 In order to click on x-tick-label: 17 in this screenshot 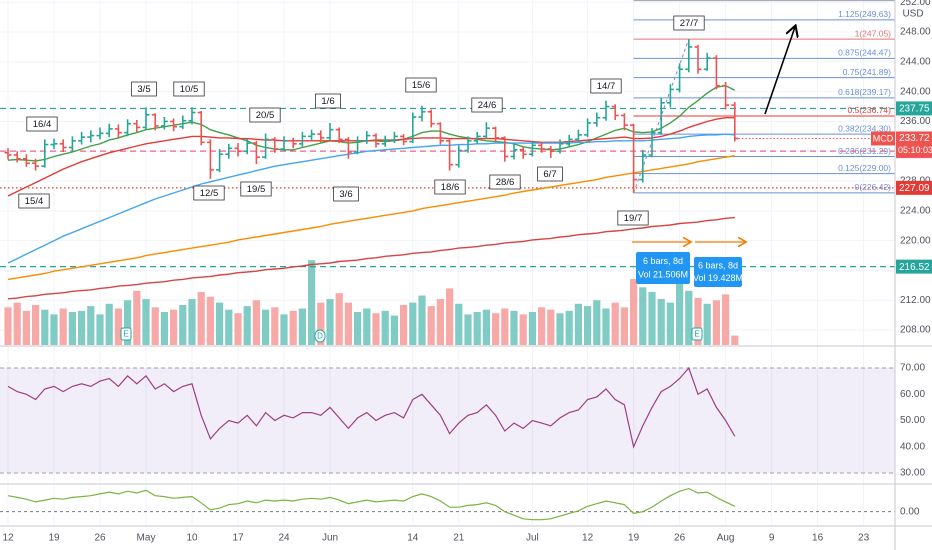, I will do `click(238, 538)`.